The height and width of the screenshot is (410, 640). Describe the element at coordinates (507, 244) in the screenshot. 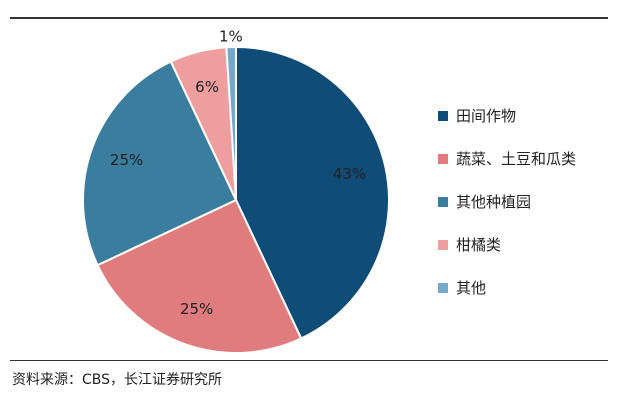

I see `legend-item-3: 柑橘类` at that location.